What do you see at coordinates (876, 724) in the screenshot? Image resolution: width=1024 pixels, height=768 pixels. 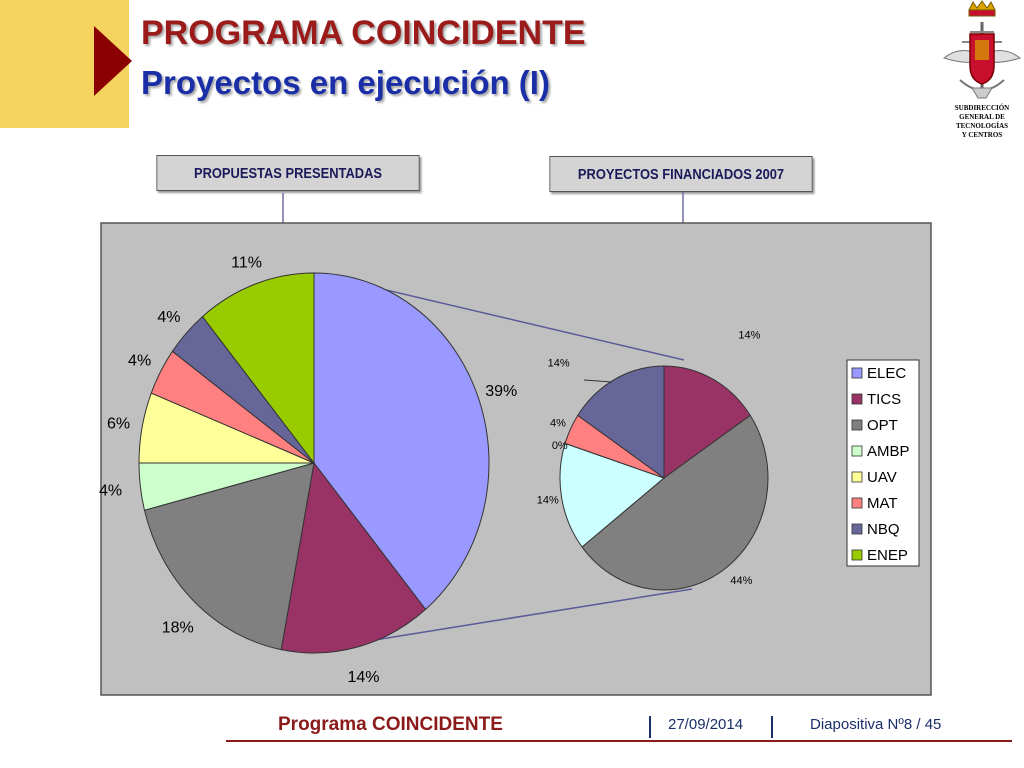 I see `footer-slide-number: Diapositiva Nº8 / 45` at bounding box center [876, 724].